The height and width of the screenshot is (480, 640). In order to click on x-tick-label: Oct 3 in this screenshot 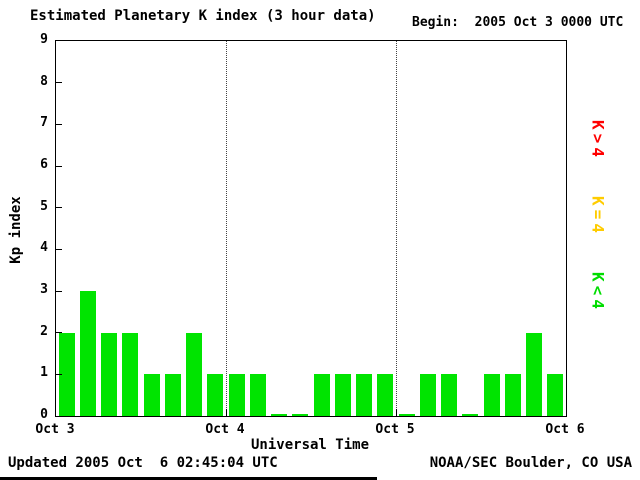, I will do `click(55, 429)`.